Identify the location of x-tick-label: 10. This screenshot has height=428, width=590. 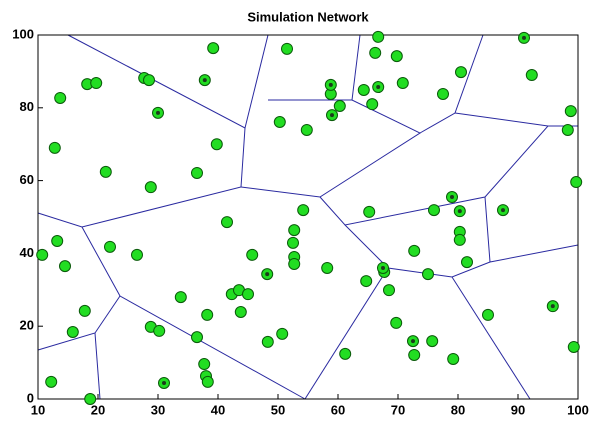
(38, 409).